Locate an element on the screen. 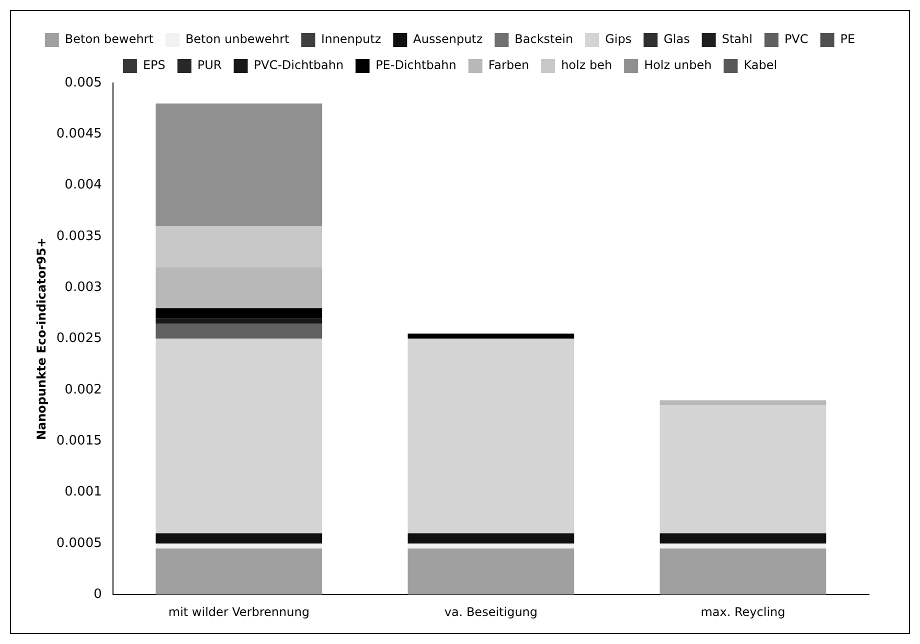 This screenshot has width=920, height=644. x-tick-label: mit wilder Verbrennung is located at coordinates (239, 611).